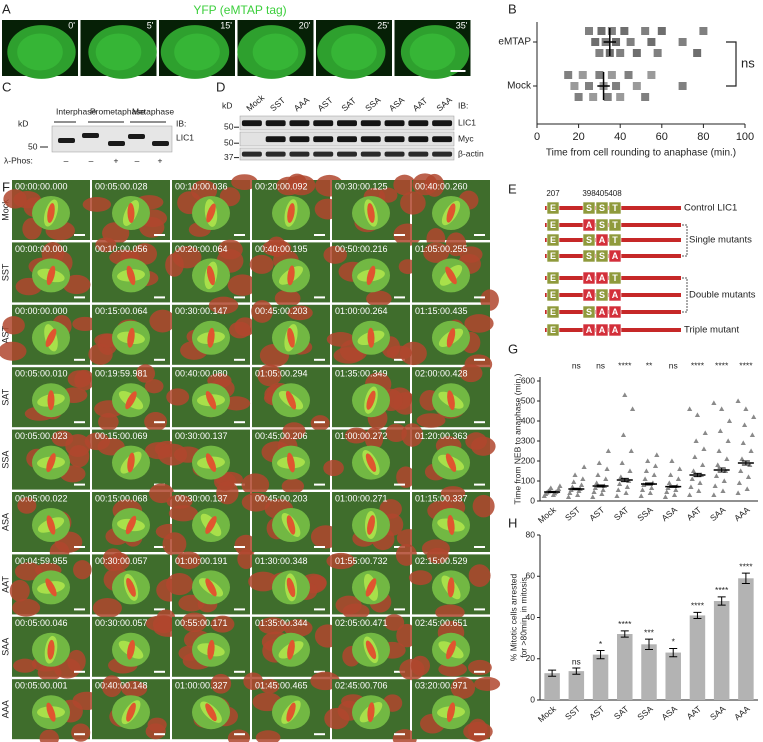  Describe the element at coordinates (441, 436) in the screenshot. I see `timestamp: 01:20:00.363` at that location.